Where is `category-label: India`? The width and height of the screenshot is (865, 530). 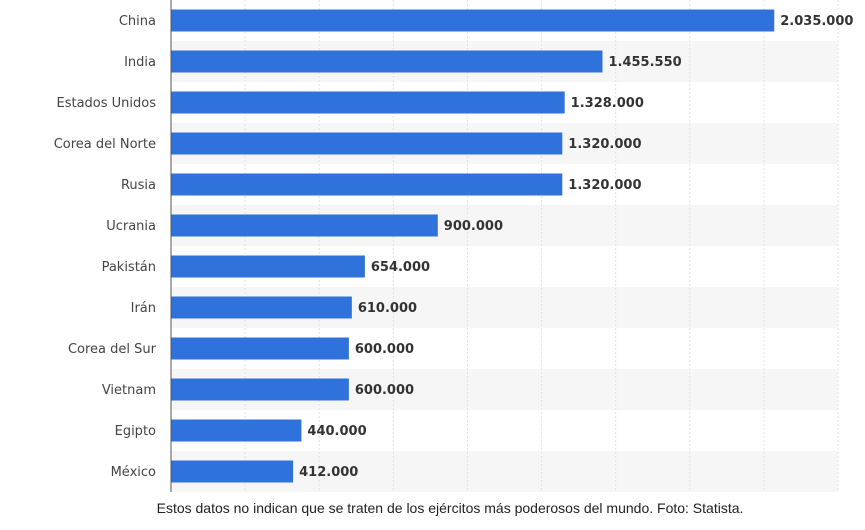
category-label: India is located at coordinates (140, 62).